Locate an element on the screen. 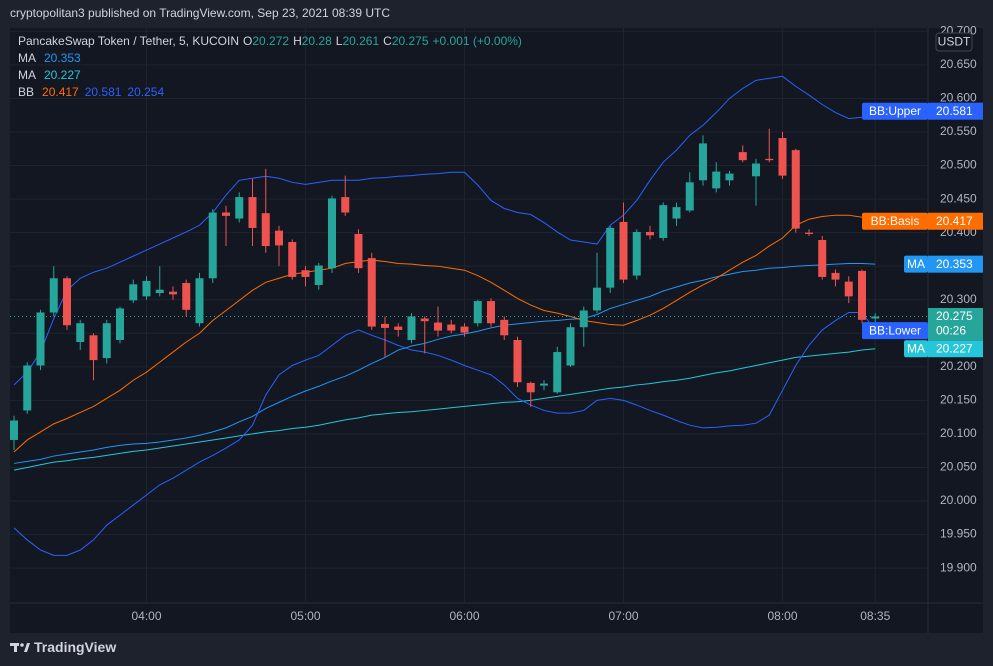 The height and width of the screenshot is (666, 993). ohlc-label: O is located at coordinates (247, 41).